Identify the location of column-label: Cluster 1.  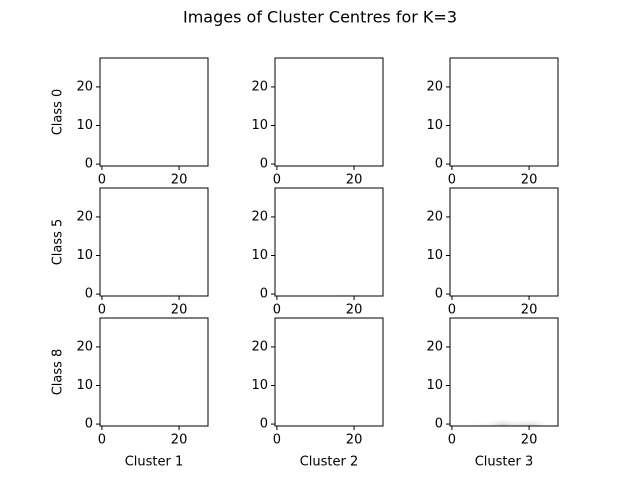
(154, 462).